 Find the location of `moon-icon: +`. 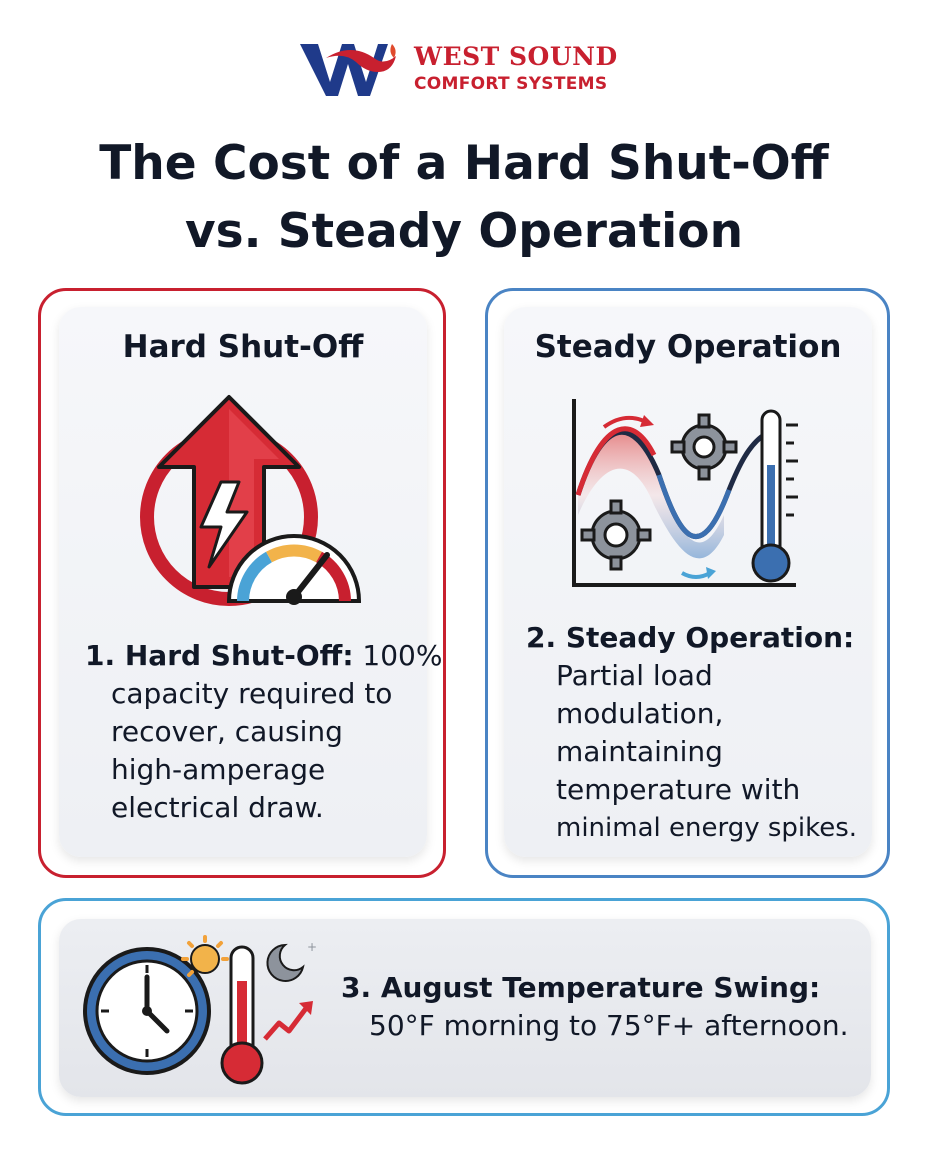

moon-icon: + is located at coordinates (291, 961).